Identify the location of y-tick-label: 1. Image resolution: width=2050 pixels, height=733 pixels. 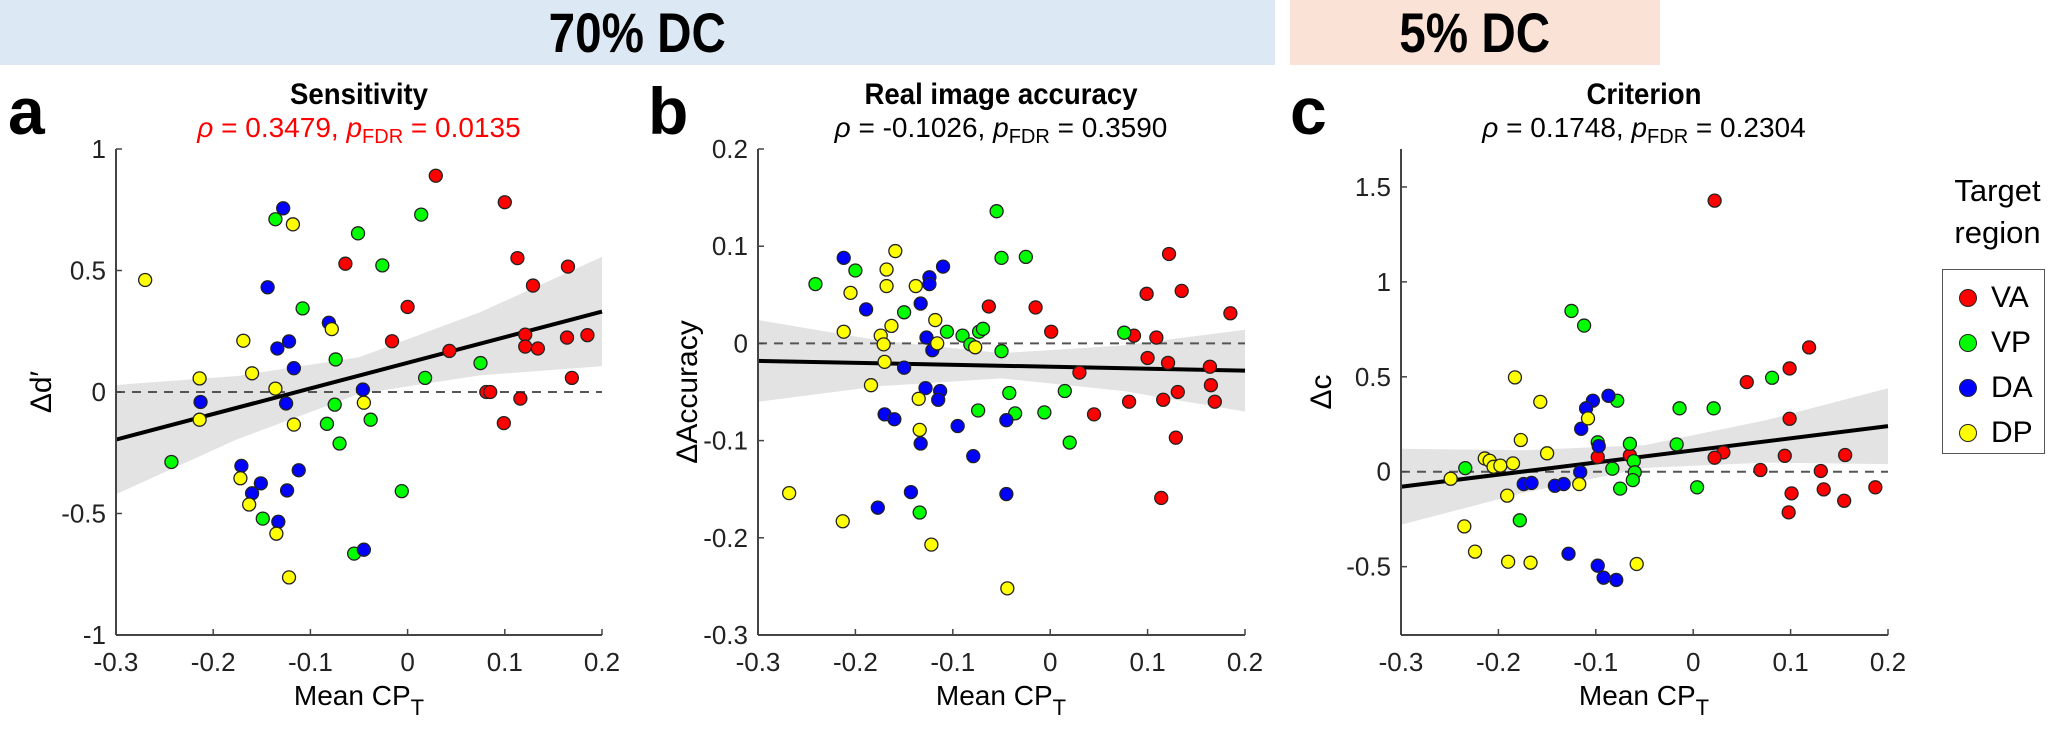
(1384, 282).